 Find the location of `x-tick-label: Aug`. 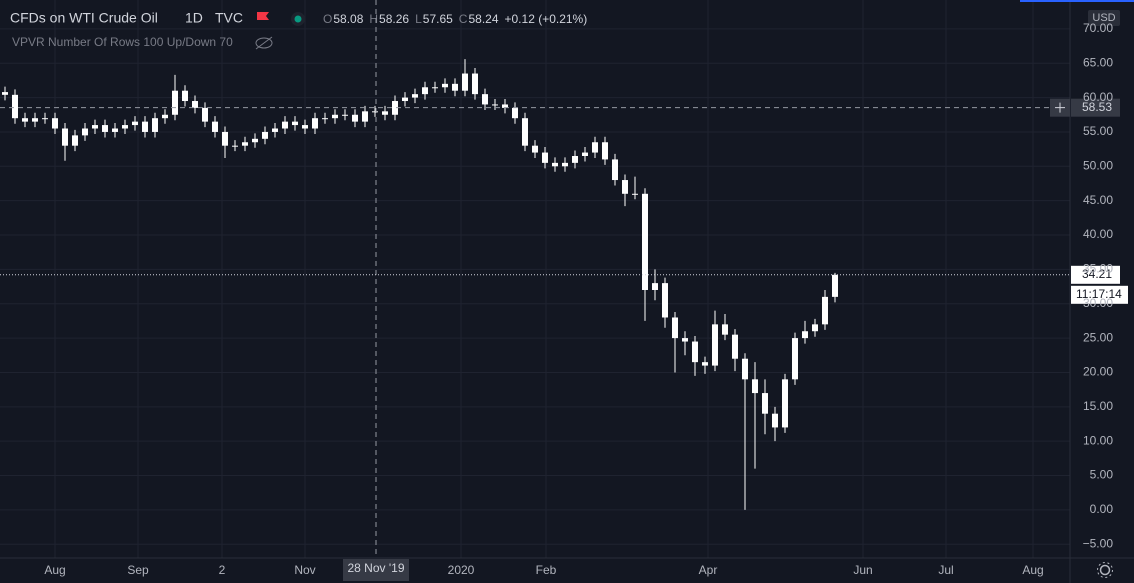

x-tick-label: Aug is located at coordinates (54, 570).